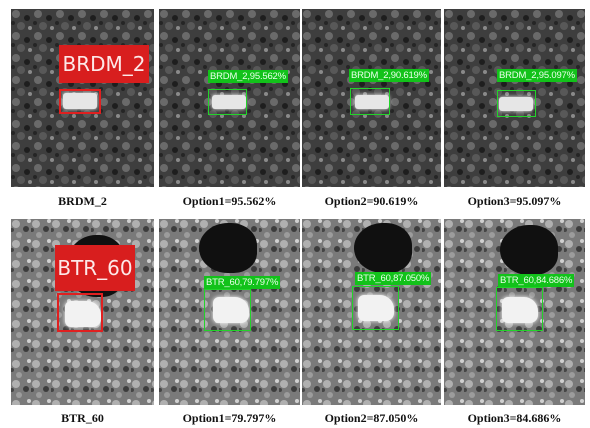  I want to click on detection-label: BRDM_2,95.562%, so click(248, 76).